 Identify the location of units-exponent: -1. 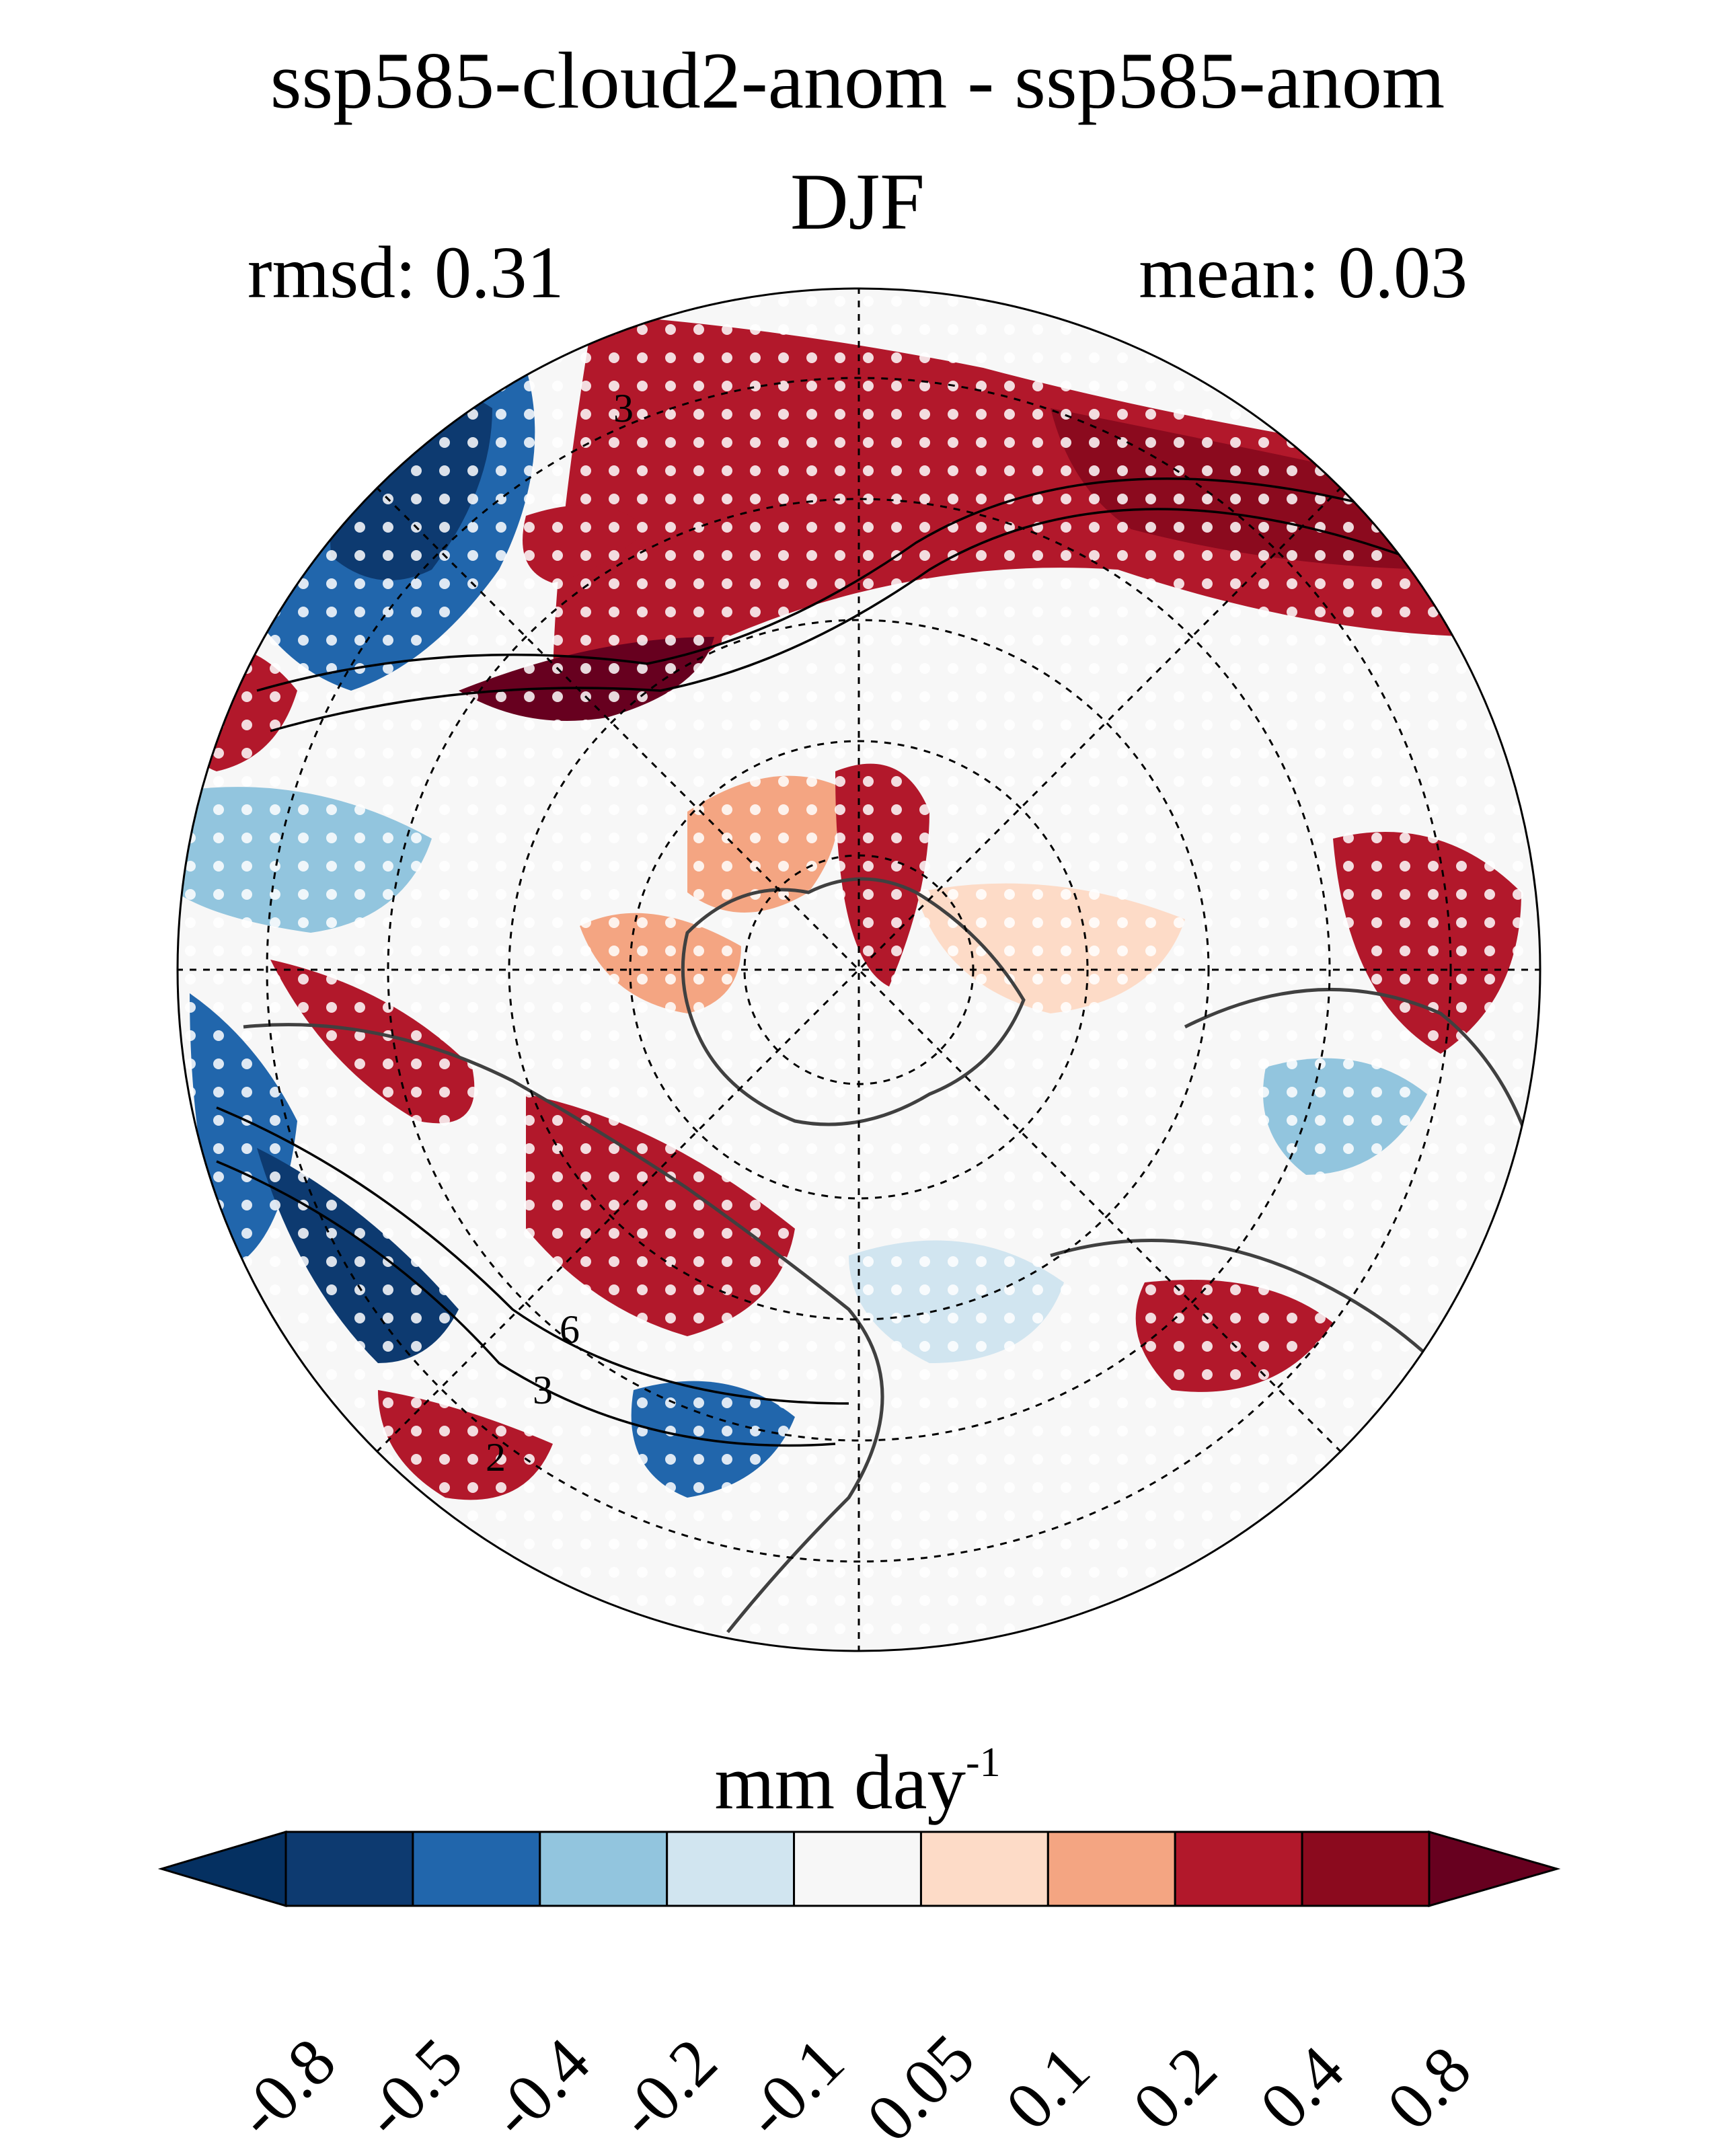
(983, 1762).